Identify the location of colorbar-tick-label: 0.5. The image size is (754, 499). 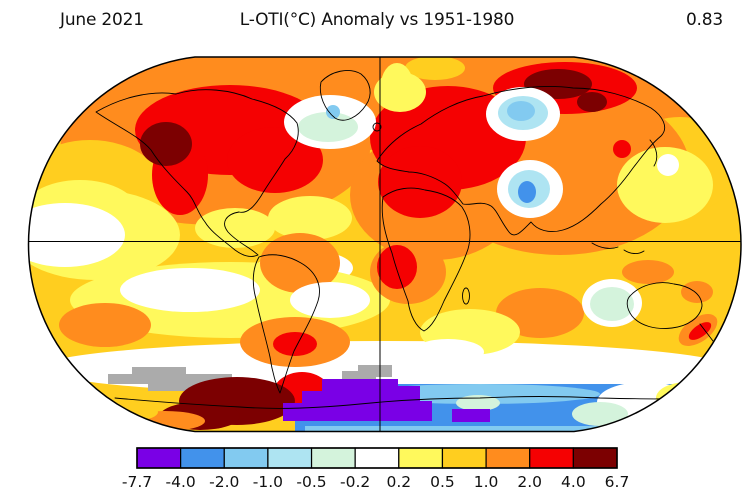
(442, 482).